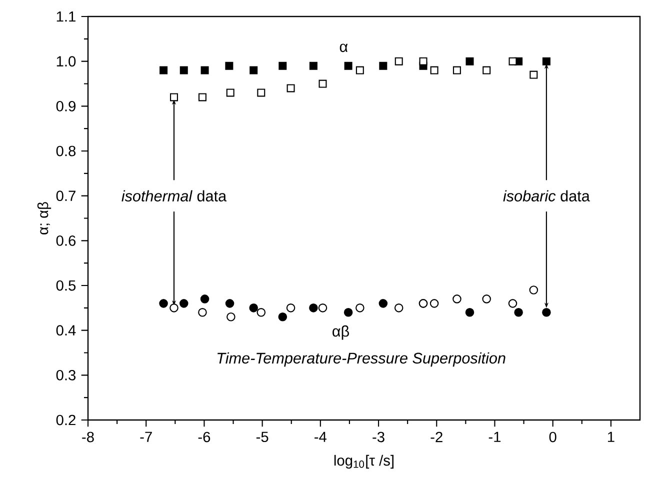 This screenshot has width=649, height=489. Describe the element at coordinates (546, 196) in the screenshot. I see `annotation: isobaric data` at that location.